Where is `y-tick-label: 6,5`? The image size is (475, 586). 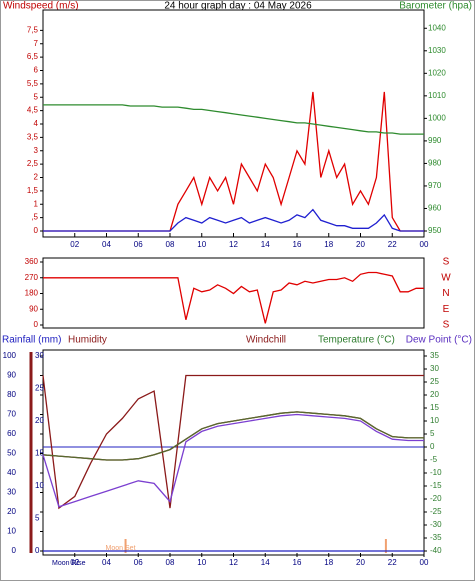
y-tick-label: 6,5 is located at coordinates (33, 56).